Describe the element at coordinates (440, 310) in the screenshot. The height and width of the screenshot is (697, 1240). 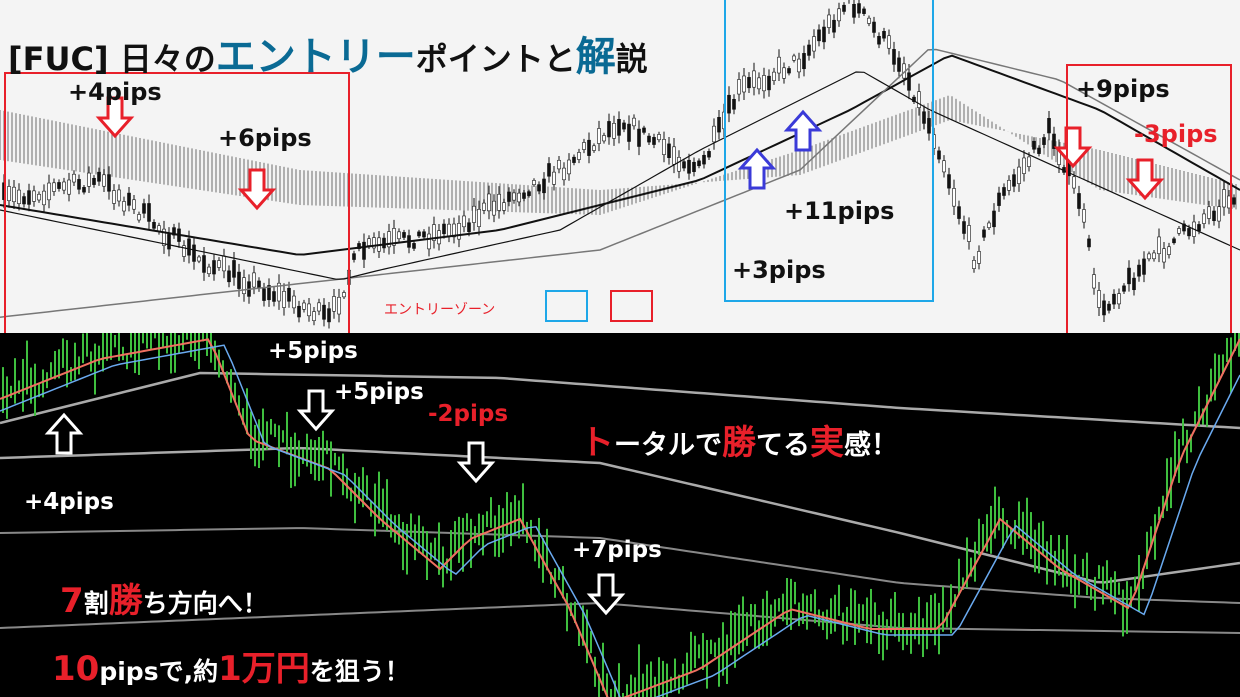
I see `legend-label: エントリーゾーン` at that location.